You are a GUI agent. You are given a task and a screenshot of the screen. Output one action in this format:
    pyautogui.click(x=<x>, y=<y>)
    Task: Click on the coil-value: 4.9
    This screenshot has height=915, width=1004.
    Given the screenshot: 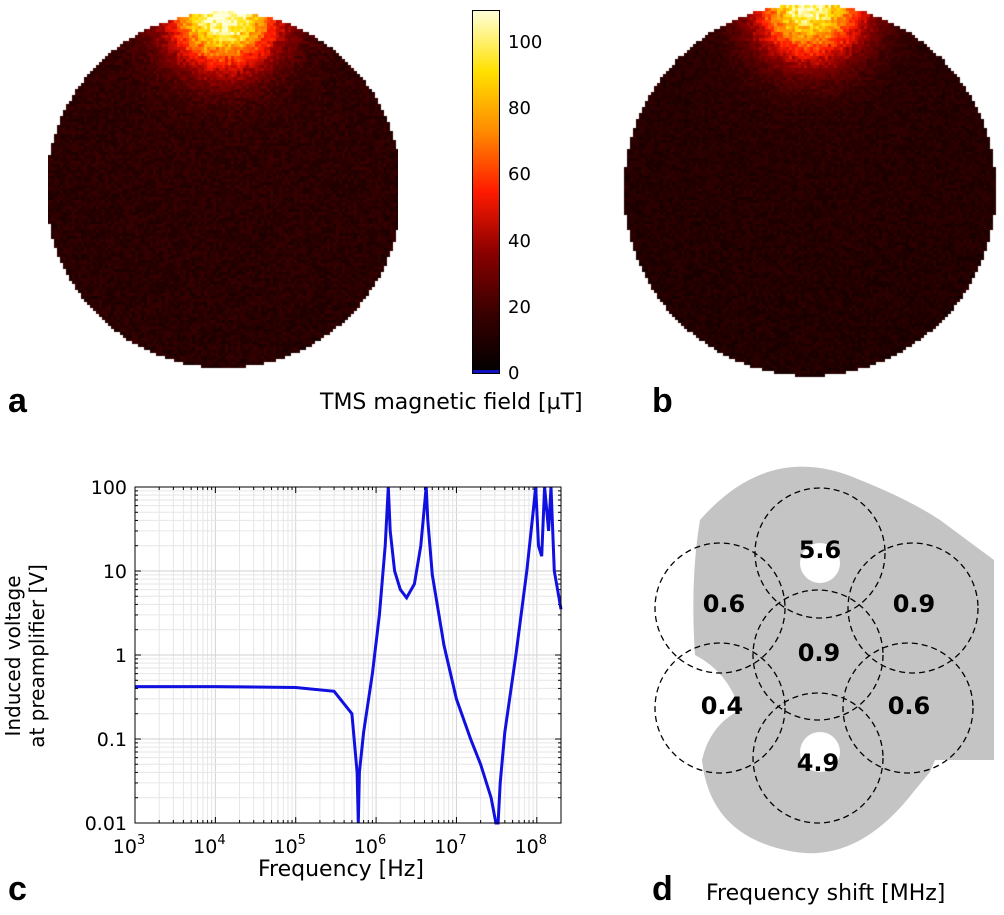 What is the action you would take?
    pyautogui.click(x=818, y=763)
    